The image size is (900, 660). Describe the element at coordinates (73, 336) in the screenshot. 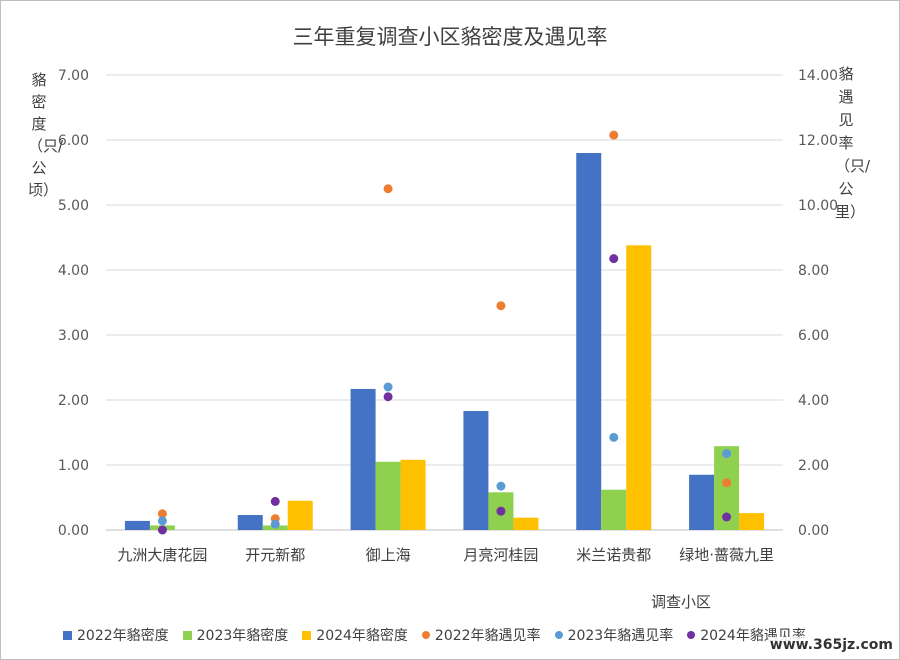

I see `y-left-tick-label: 3.00` at that location.